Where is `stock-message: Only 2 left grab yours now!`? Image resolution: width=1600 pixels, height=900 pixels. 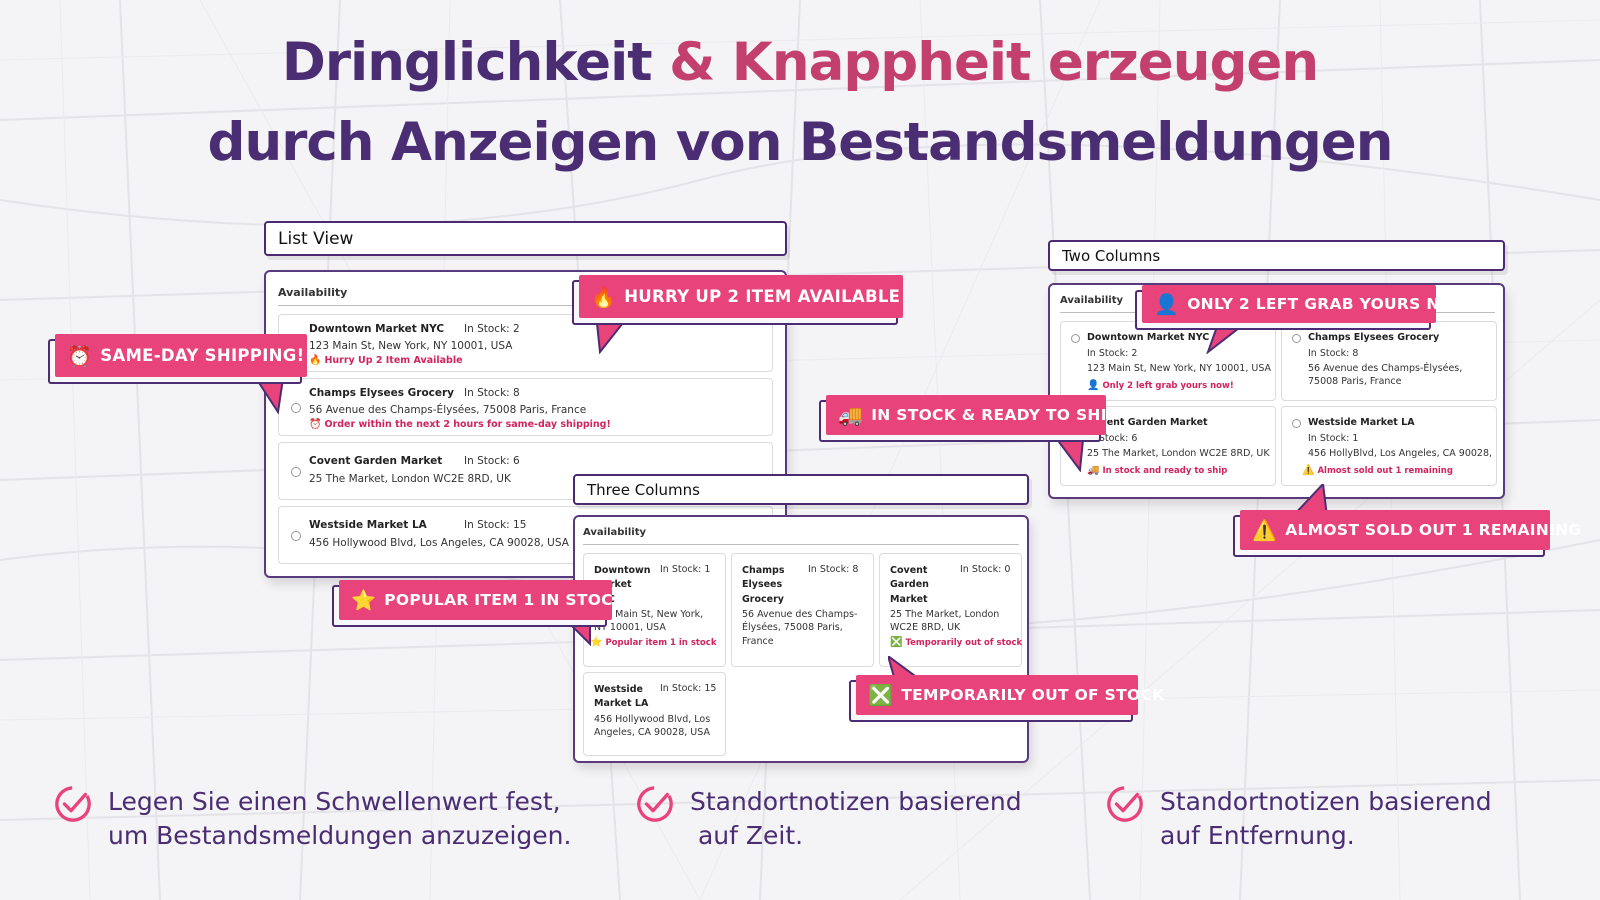
stock-message: Only 2 left grab yours now! is located at coordinates (1168, 386).